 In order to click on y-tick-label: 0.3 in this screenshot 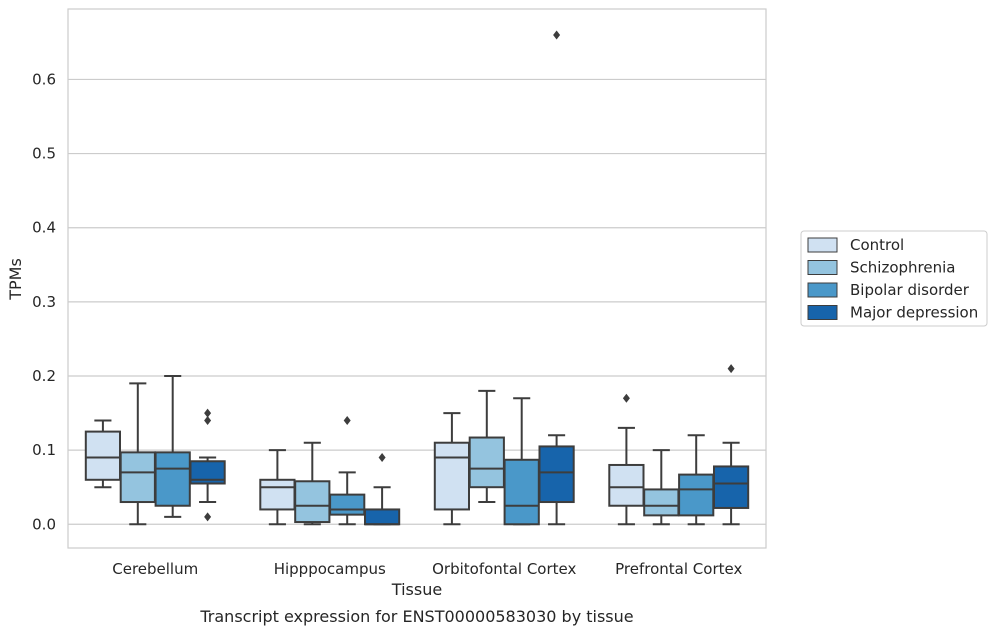, I will do `click(44, 302)`.